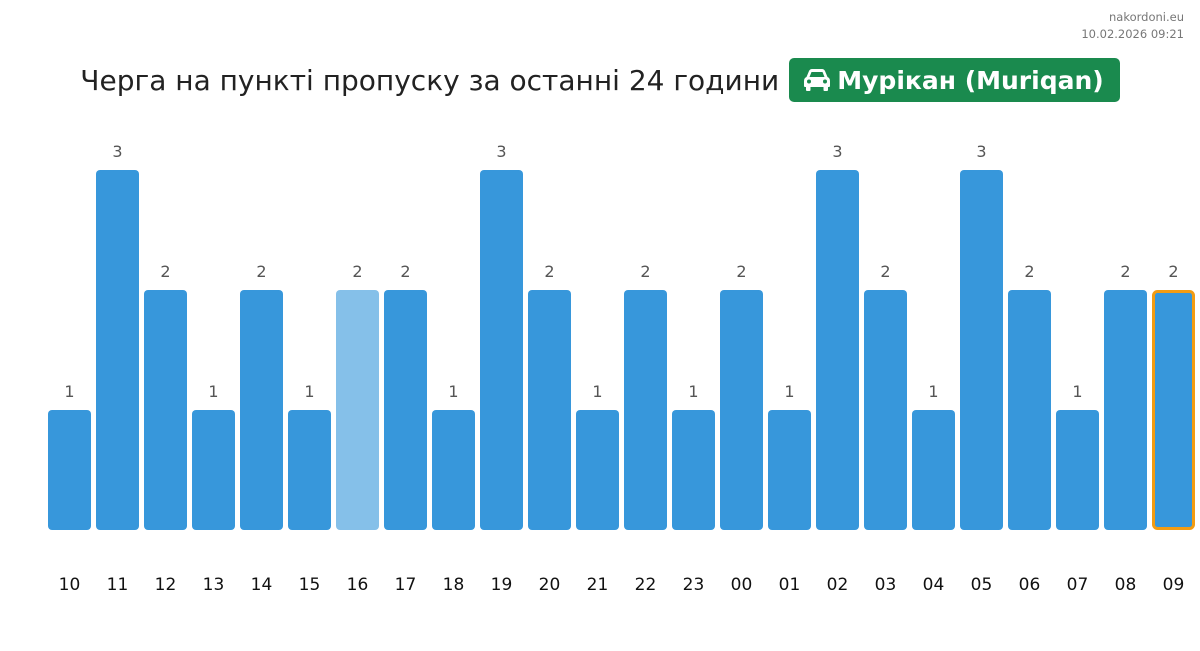 Image resolution: width=1200 pixels, height=651 pixels. What do you see at coordinates (214, 585) in the screenshot?
I see `hour-label-13: 13` at bounding box center [214, 585].